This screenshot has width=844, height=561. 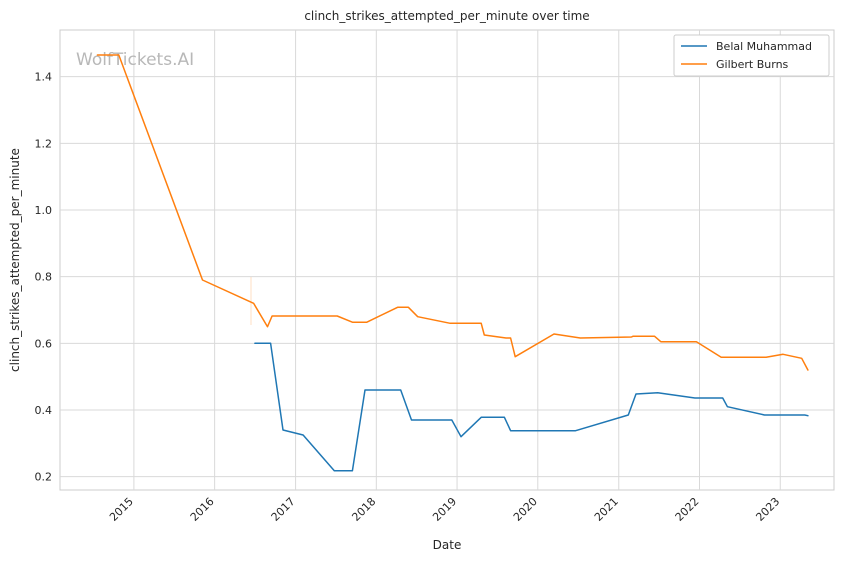 What do you see at coordinates (44, 343) in the screenshot?
I see `y-tick-label: 0.6` at bounding box center [44, 343].